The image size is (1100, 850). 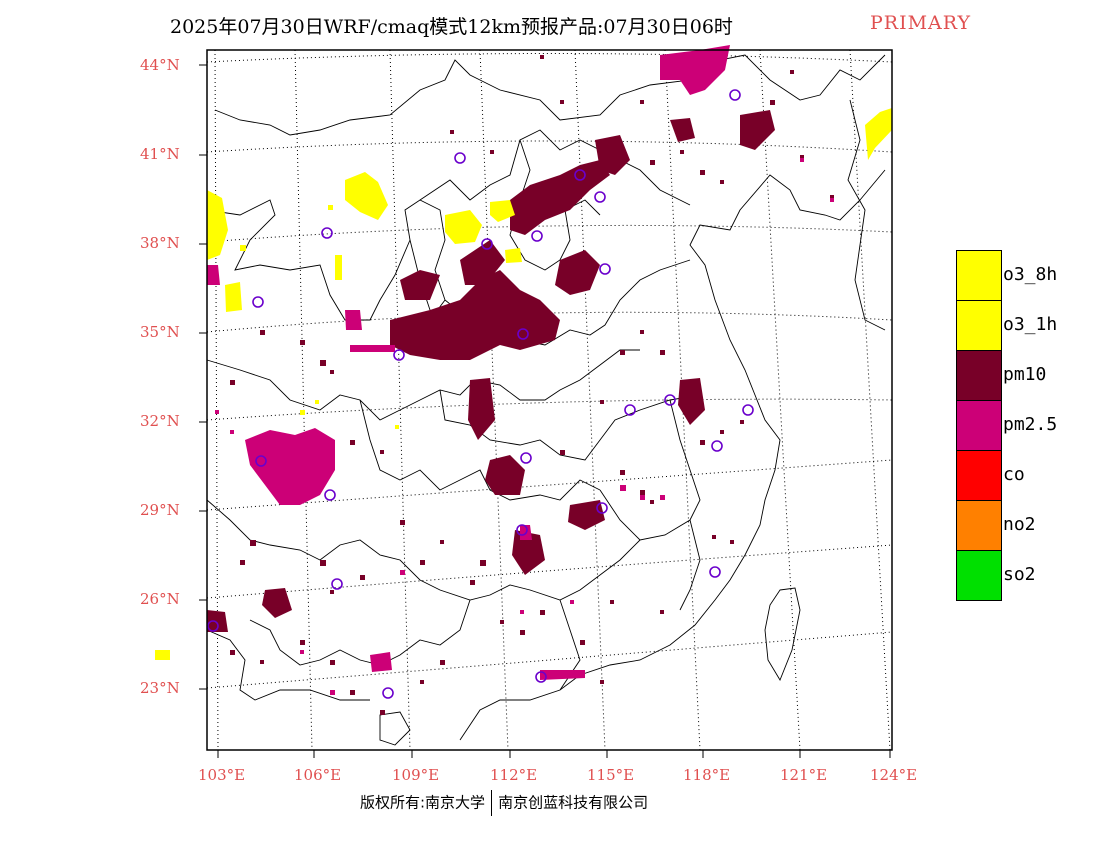 What do you see at coordinates (160, 599) in the screenshot?
I see `lat-label-26: 26°N` at bounding box center [160, 599].